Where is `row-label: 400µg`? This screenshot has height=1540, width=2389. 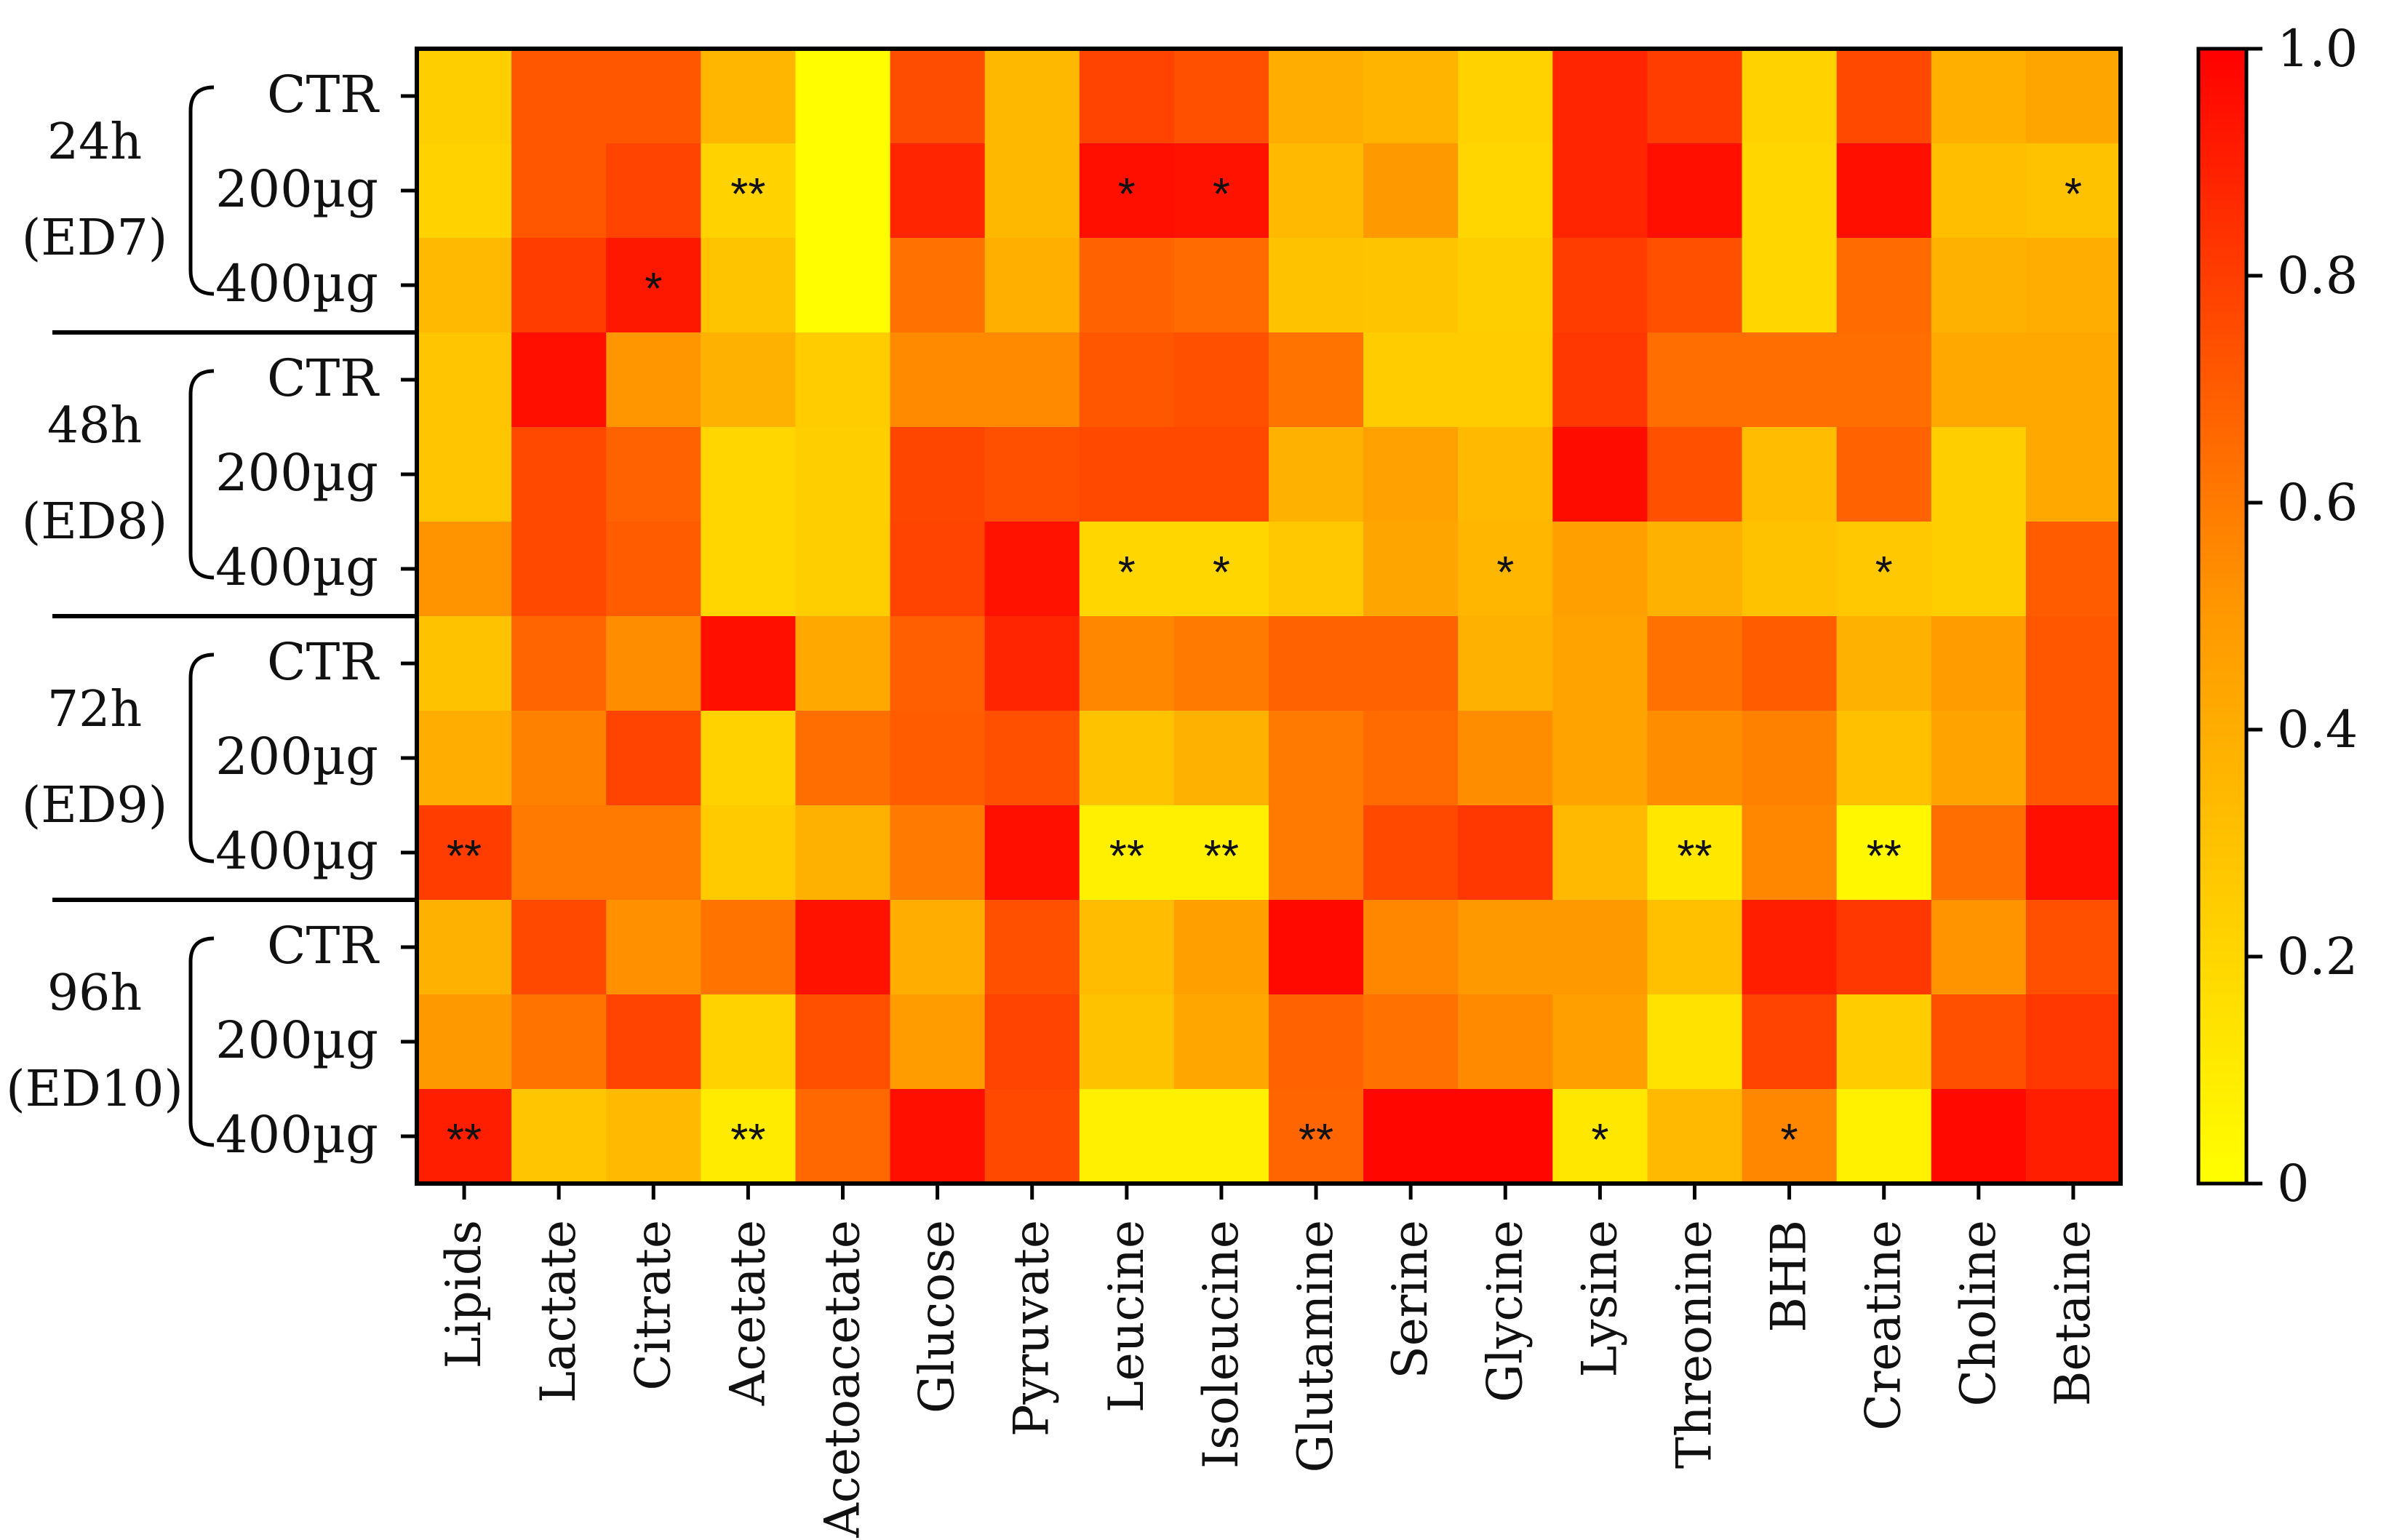 row-label: 400µg is located at coordinates (296, 1135).